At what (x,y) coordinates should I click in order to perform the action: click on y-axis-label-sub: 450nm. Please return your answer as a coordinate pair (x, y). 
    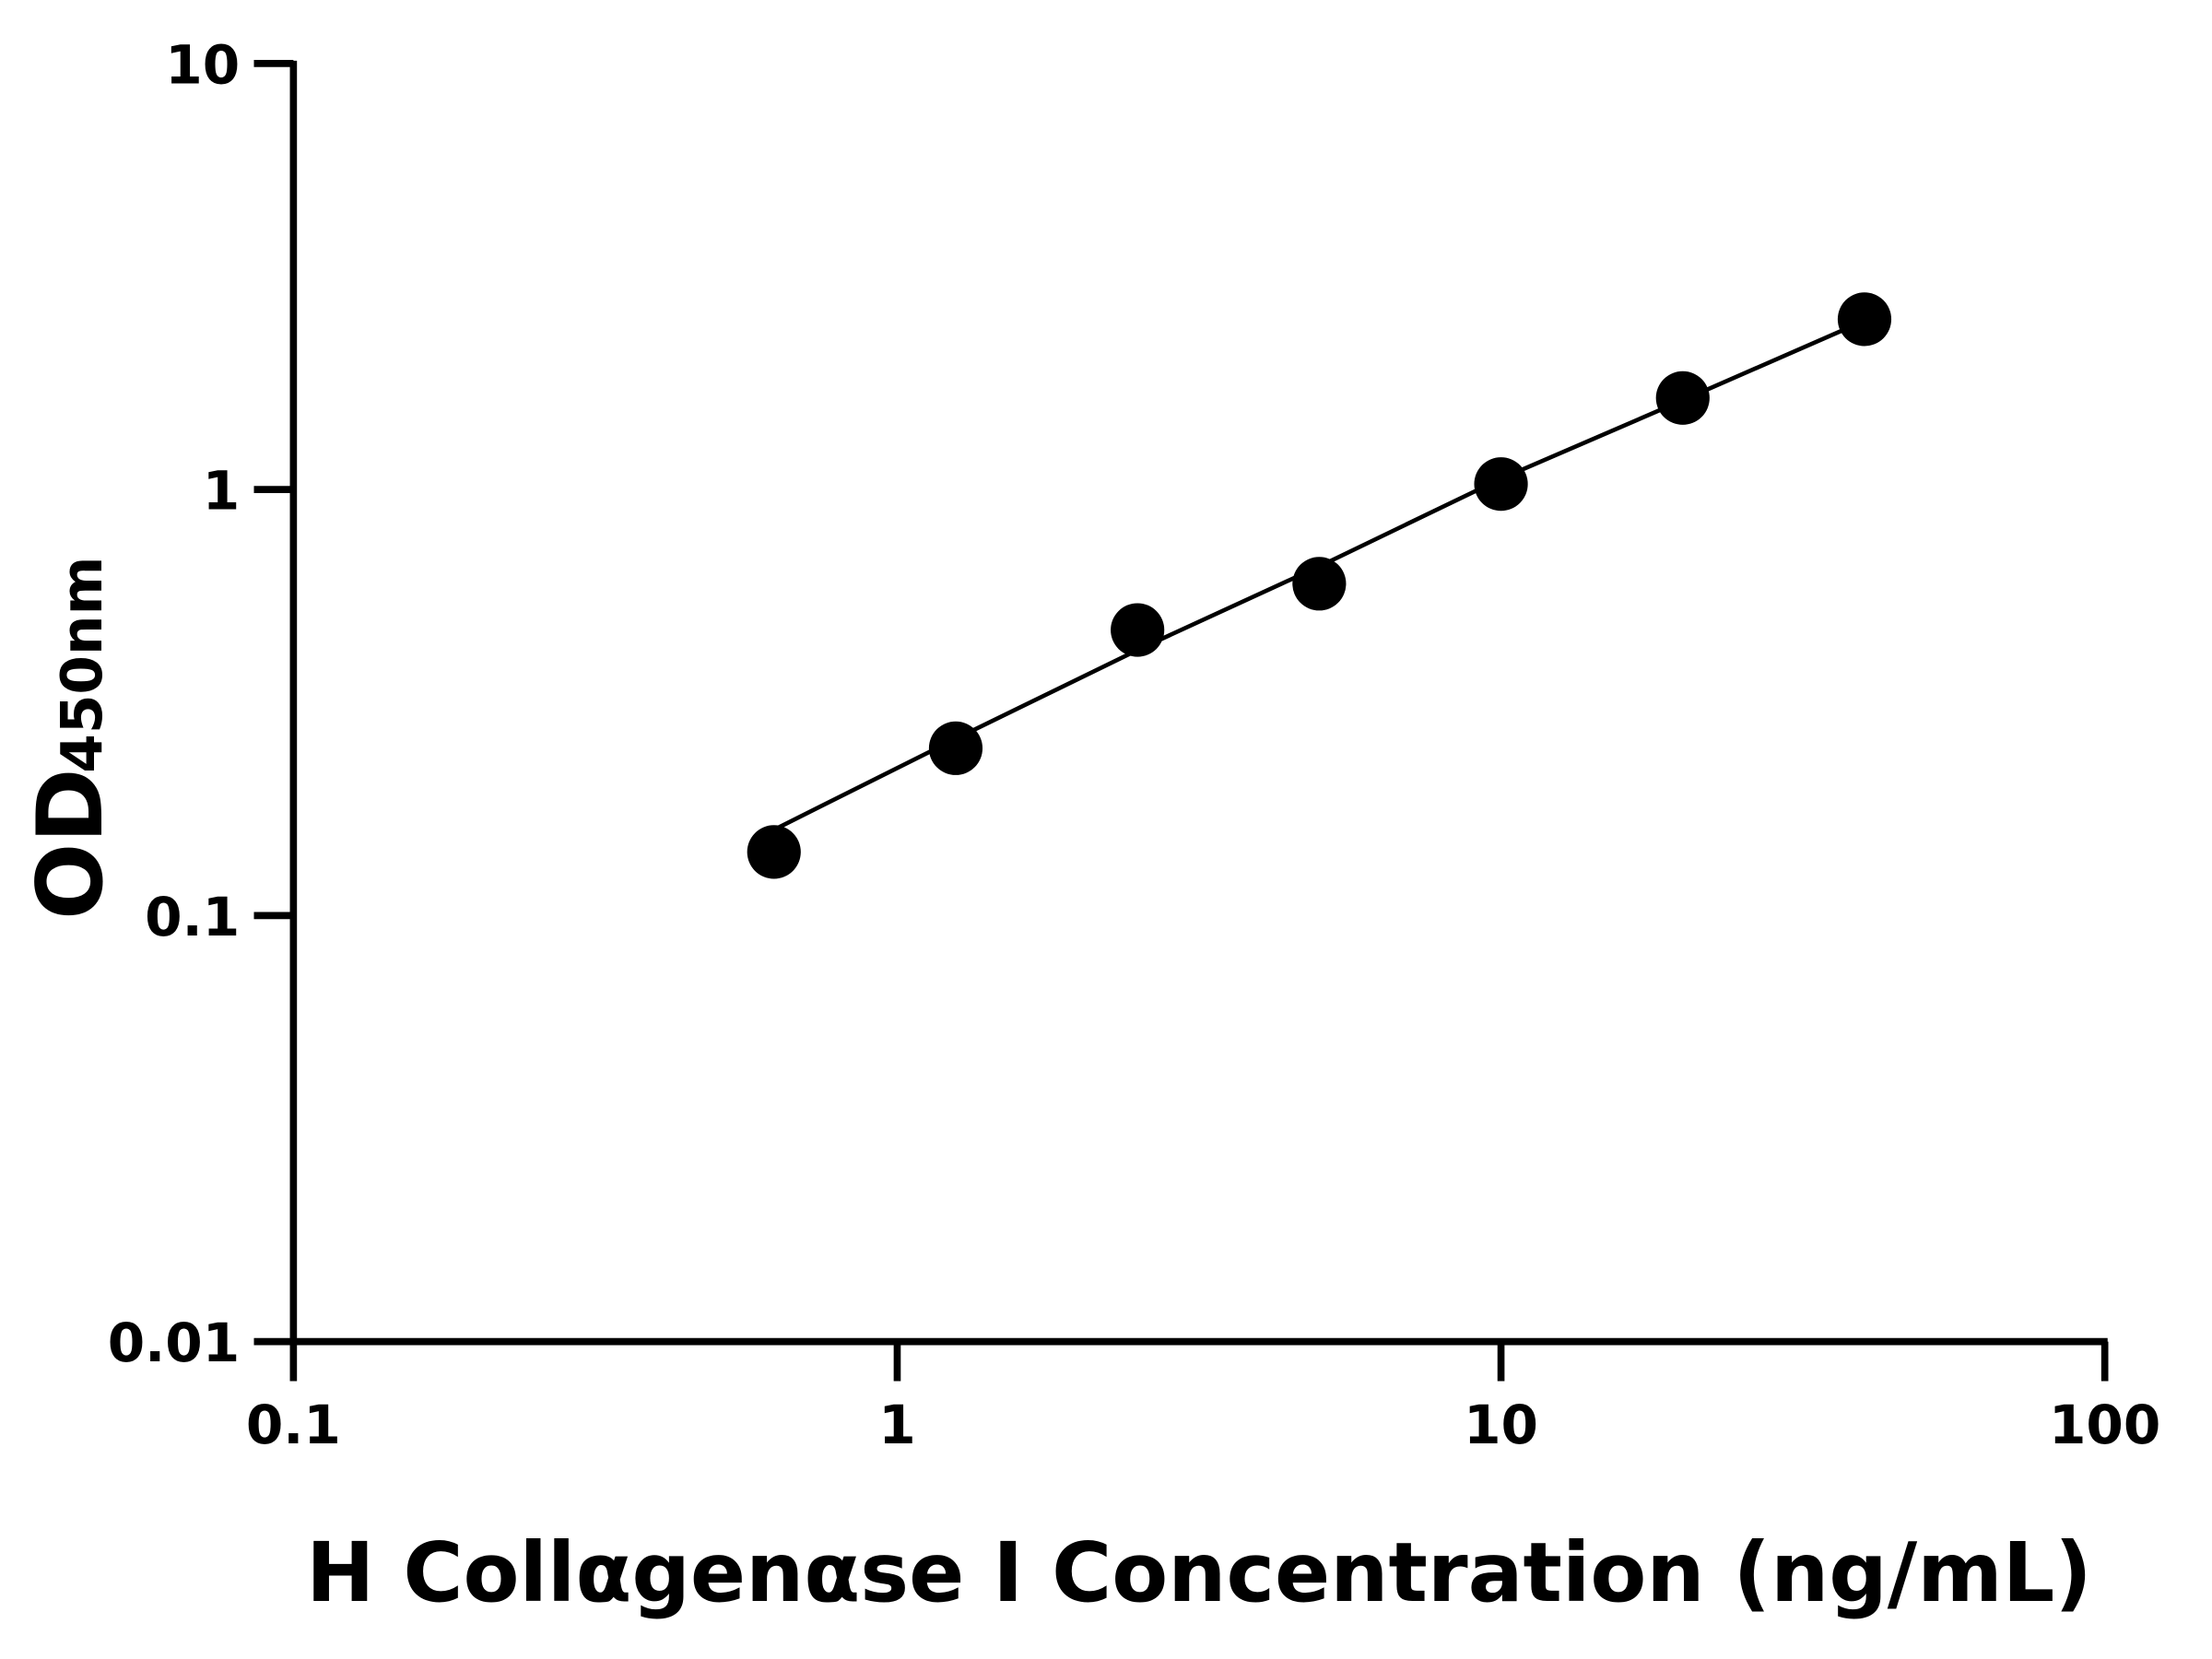
    Looking at the image, I should click on (82, 665).